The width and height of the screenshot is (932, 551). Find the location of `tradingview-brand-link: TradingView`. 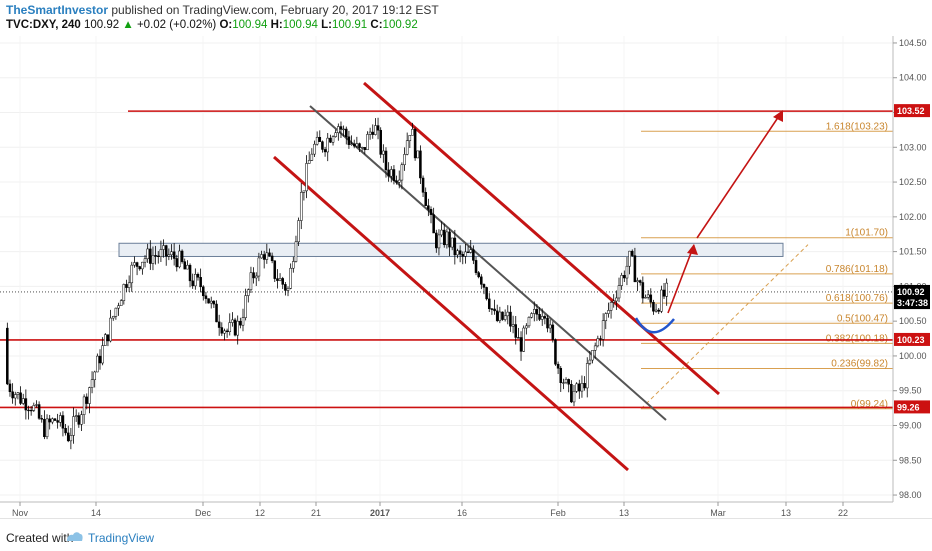

tradingview-brand-link: TradingView is located at coordinates (121, 538).